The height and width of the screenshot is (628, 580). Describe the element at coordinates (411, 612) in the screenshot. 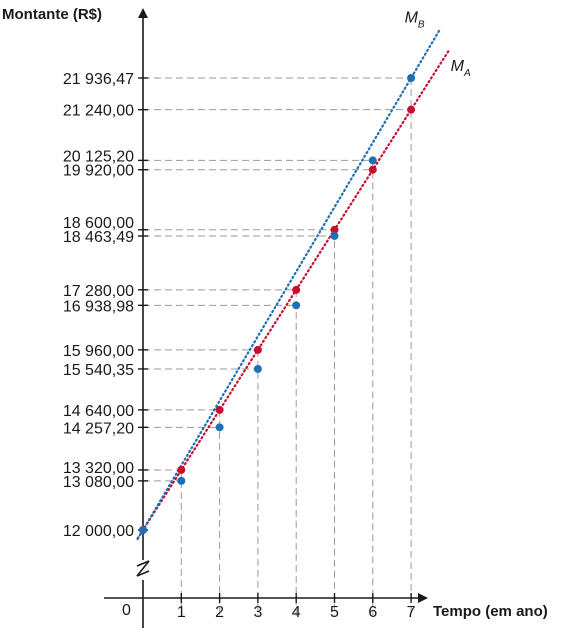

I see `x-tick-label: 7` at that location.